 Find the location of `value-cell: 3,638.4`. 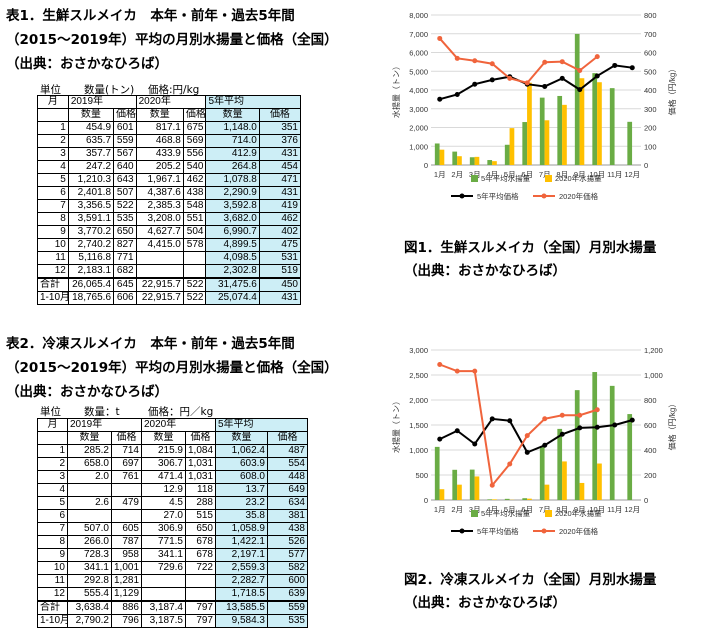

value-cell: 3,638.4 is located at coordinates (90, 608).